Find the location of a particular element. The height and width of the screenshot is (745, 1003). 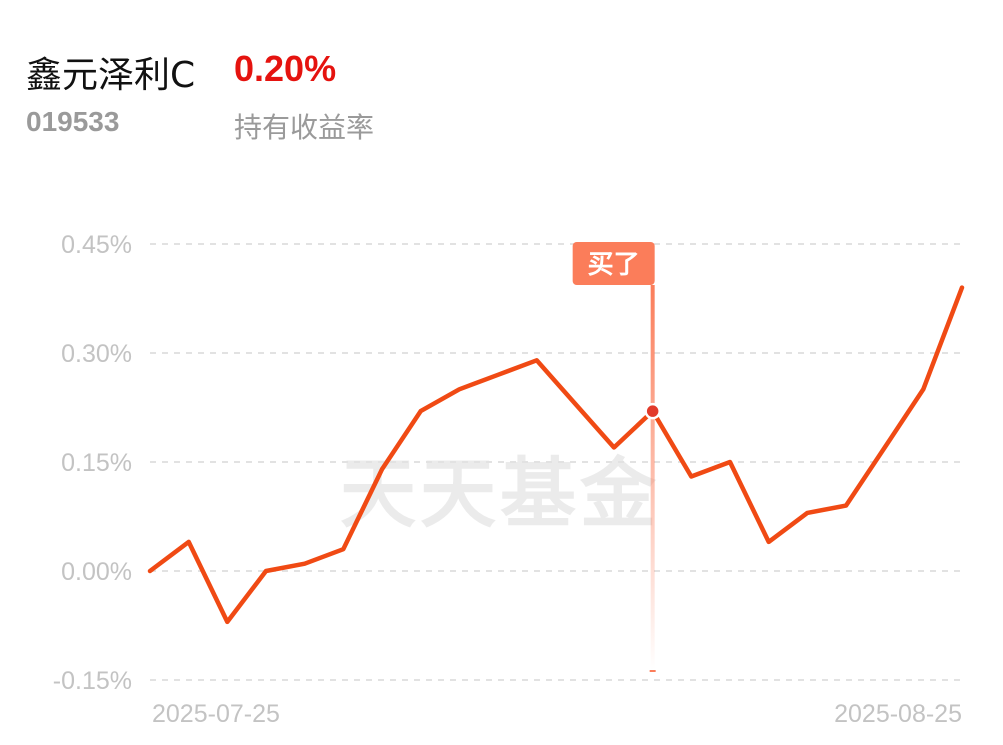

buy-point is located at coordinates (652, 411).